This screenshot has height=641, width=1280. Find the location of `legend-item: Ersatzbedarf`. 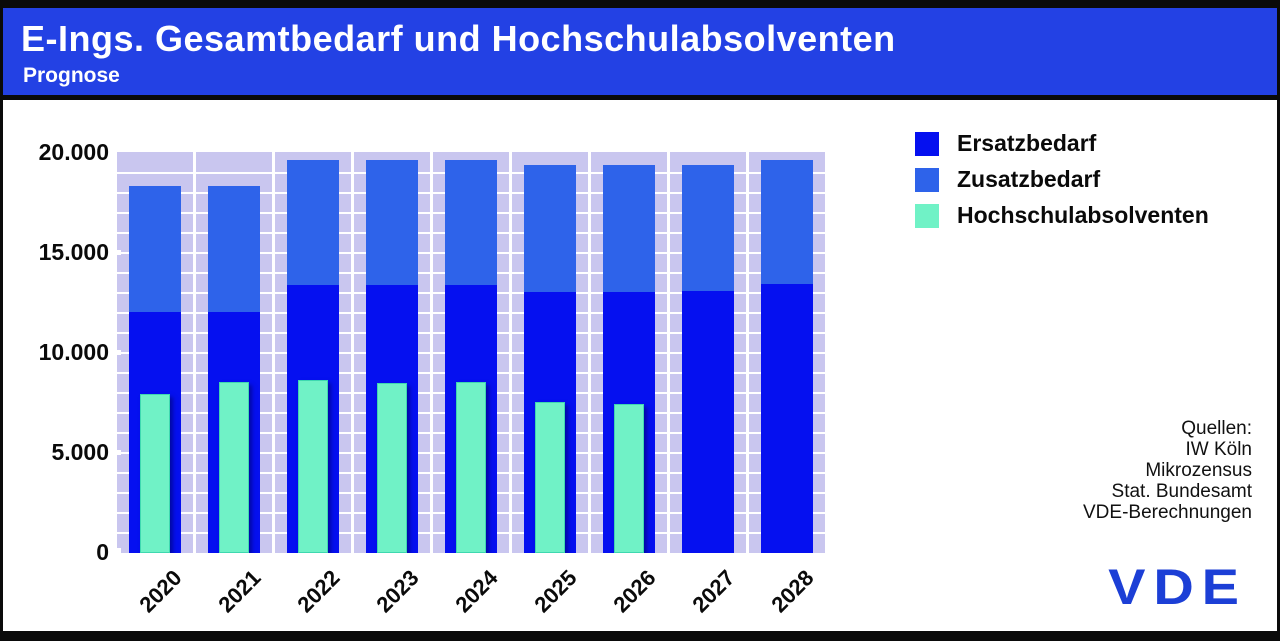

legend-item: Ersatzbedarf is located at coordinates (1062, 143).